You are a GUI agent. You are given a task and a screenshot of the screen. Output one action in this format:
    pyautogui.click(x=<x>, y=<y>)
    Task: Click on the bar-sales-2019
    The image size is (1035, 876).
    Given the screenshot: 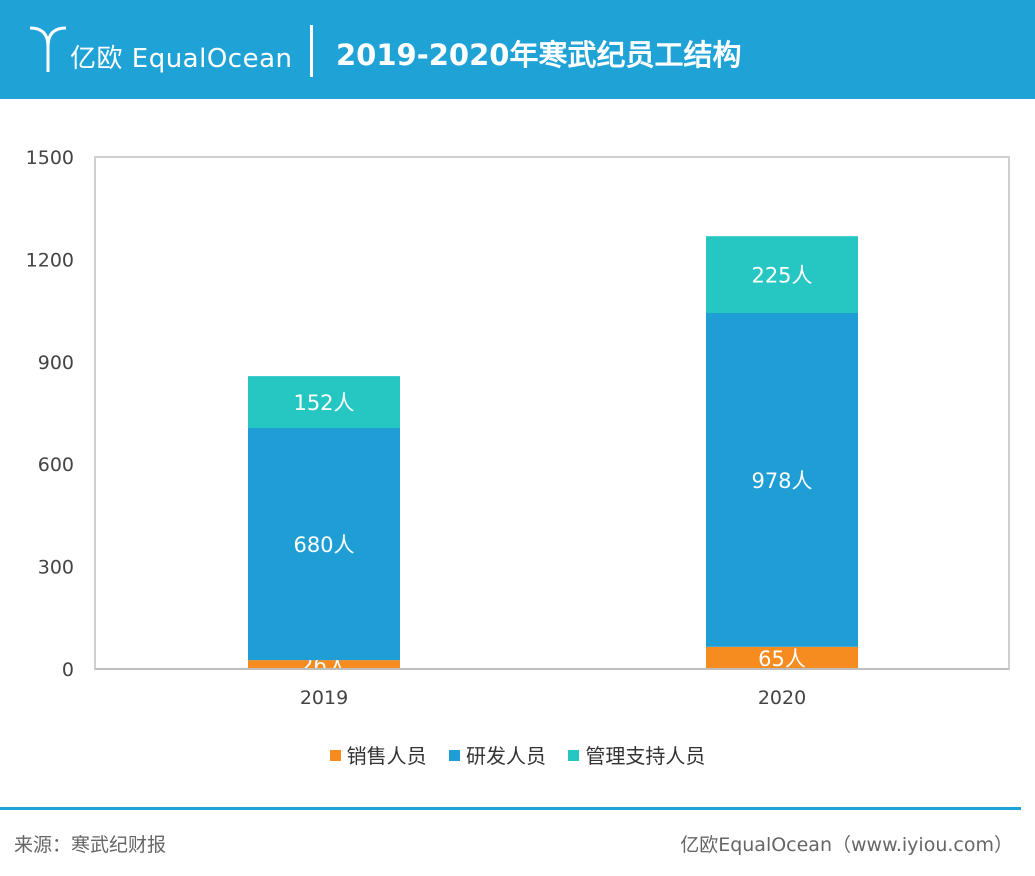 What is the action you would take?
    pyautogui.click(x=324, y=664)
    